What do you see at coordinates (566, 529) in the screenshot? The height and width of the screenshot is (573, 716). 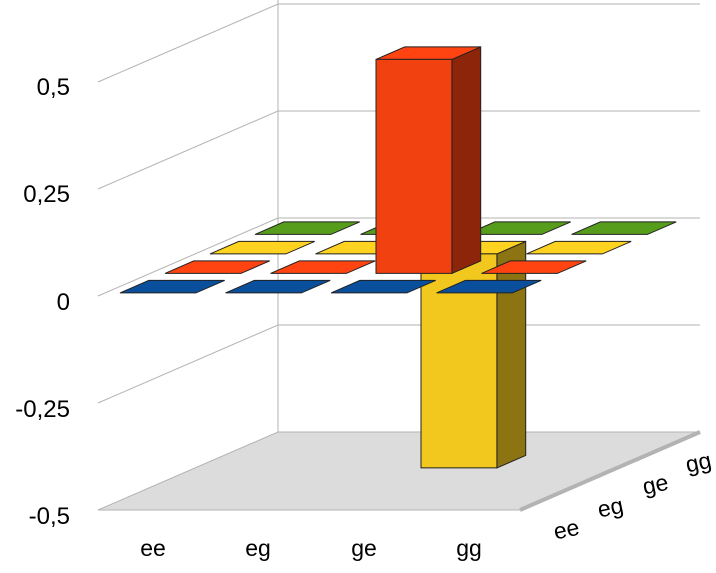 I see `depth-category-label: ee` at bounding box center [566, 529].